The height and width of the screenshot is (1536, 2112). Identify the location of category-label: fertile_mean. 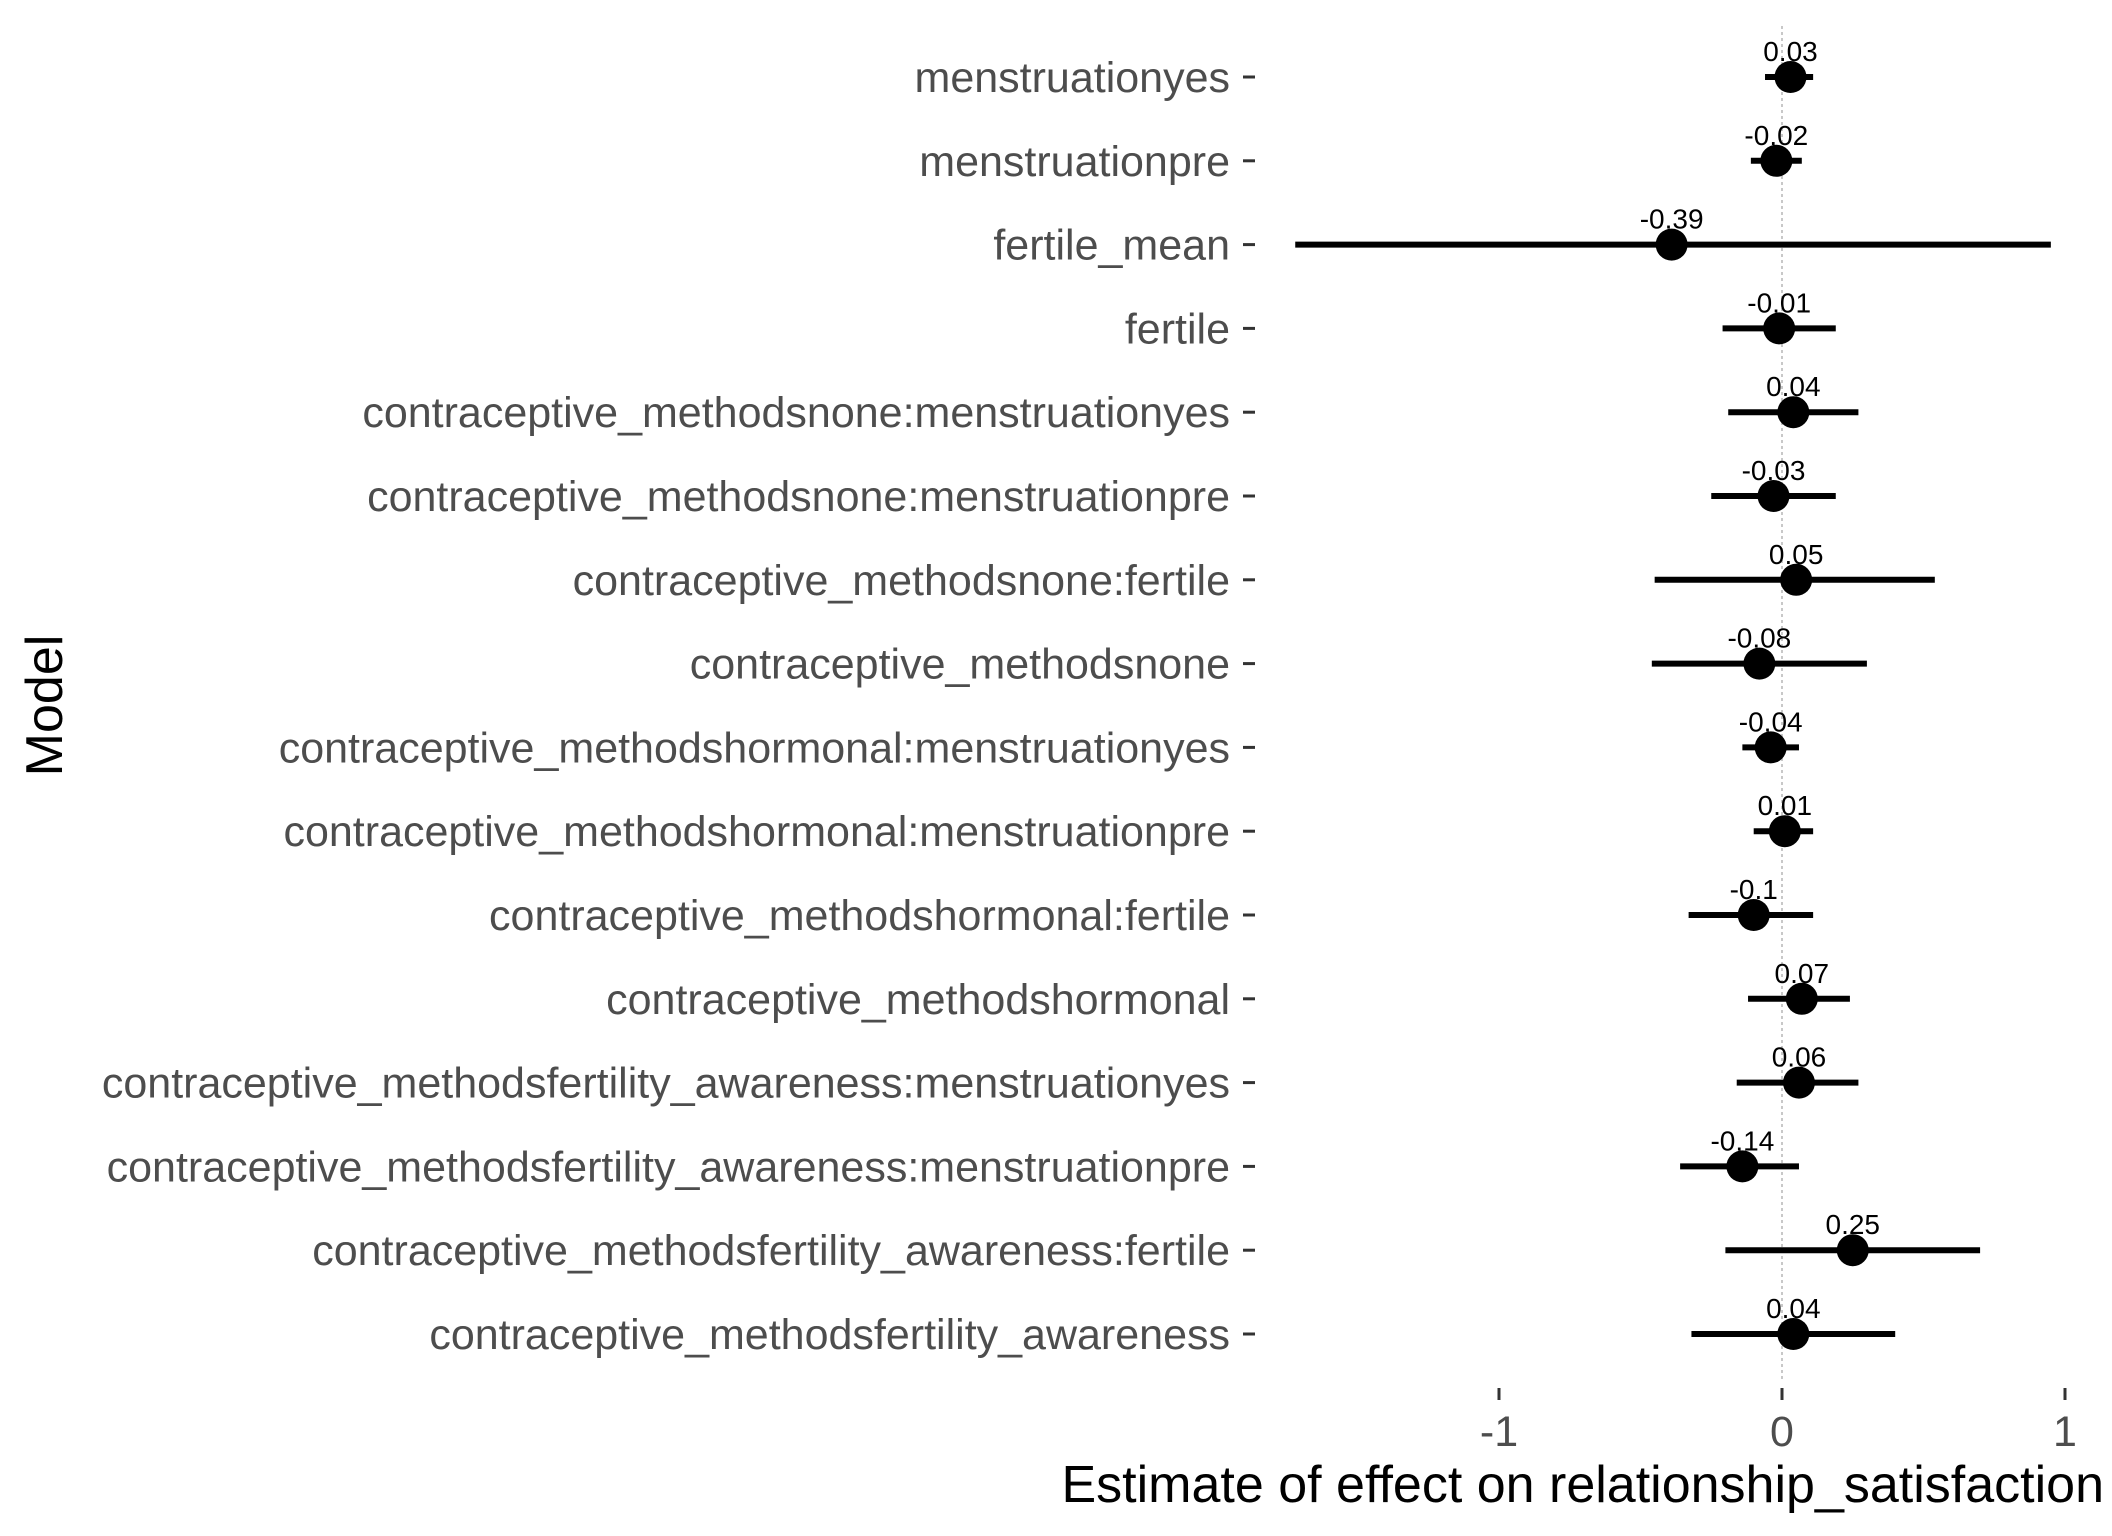
(1111, 246).